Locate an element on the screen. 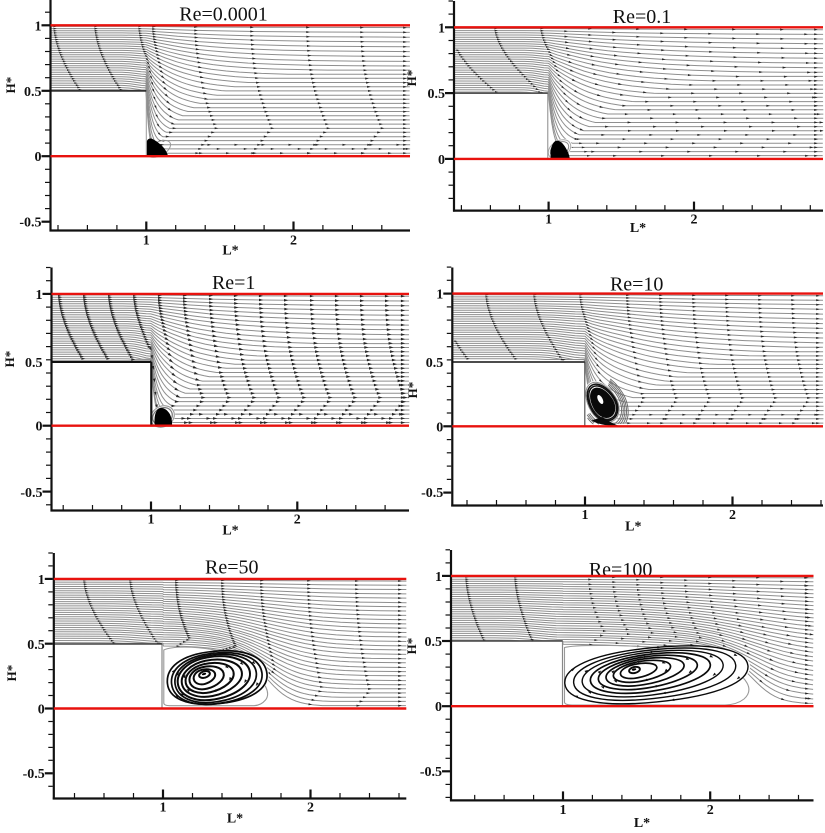 The image size is (825, 833). svg-text: Re=100 is located at coordinates (621, 570).